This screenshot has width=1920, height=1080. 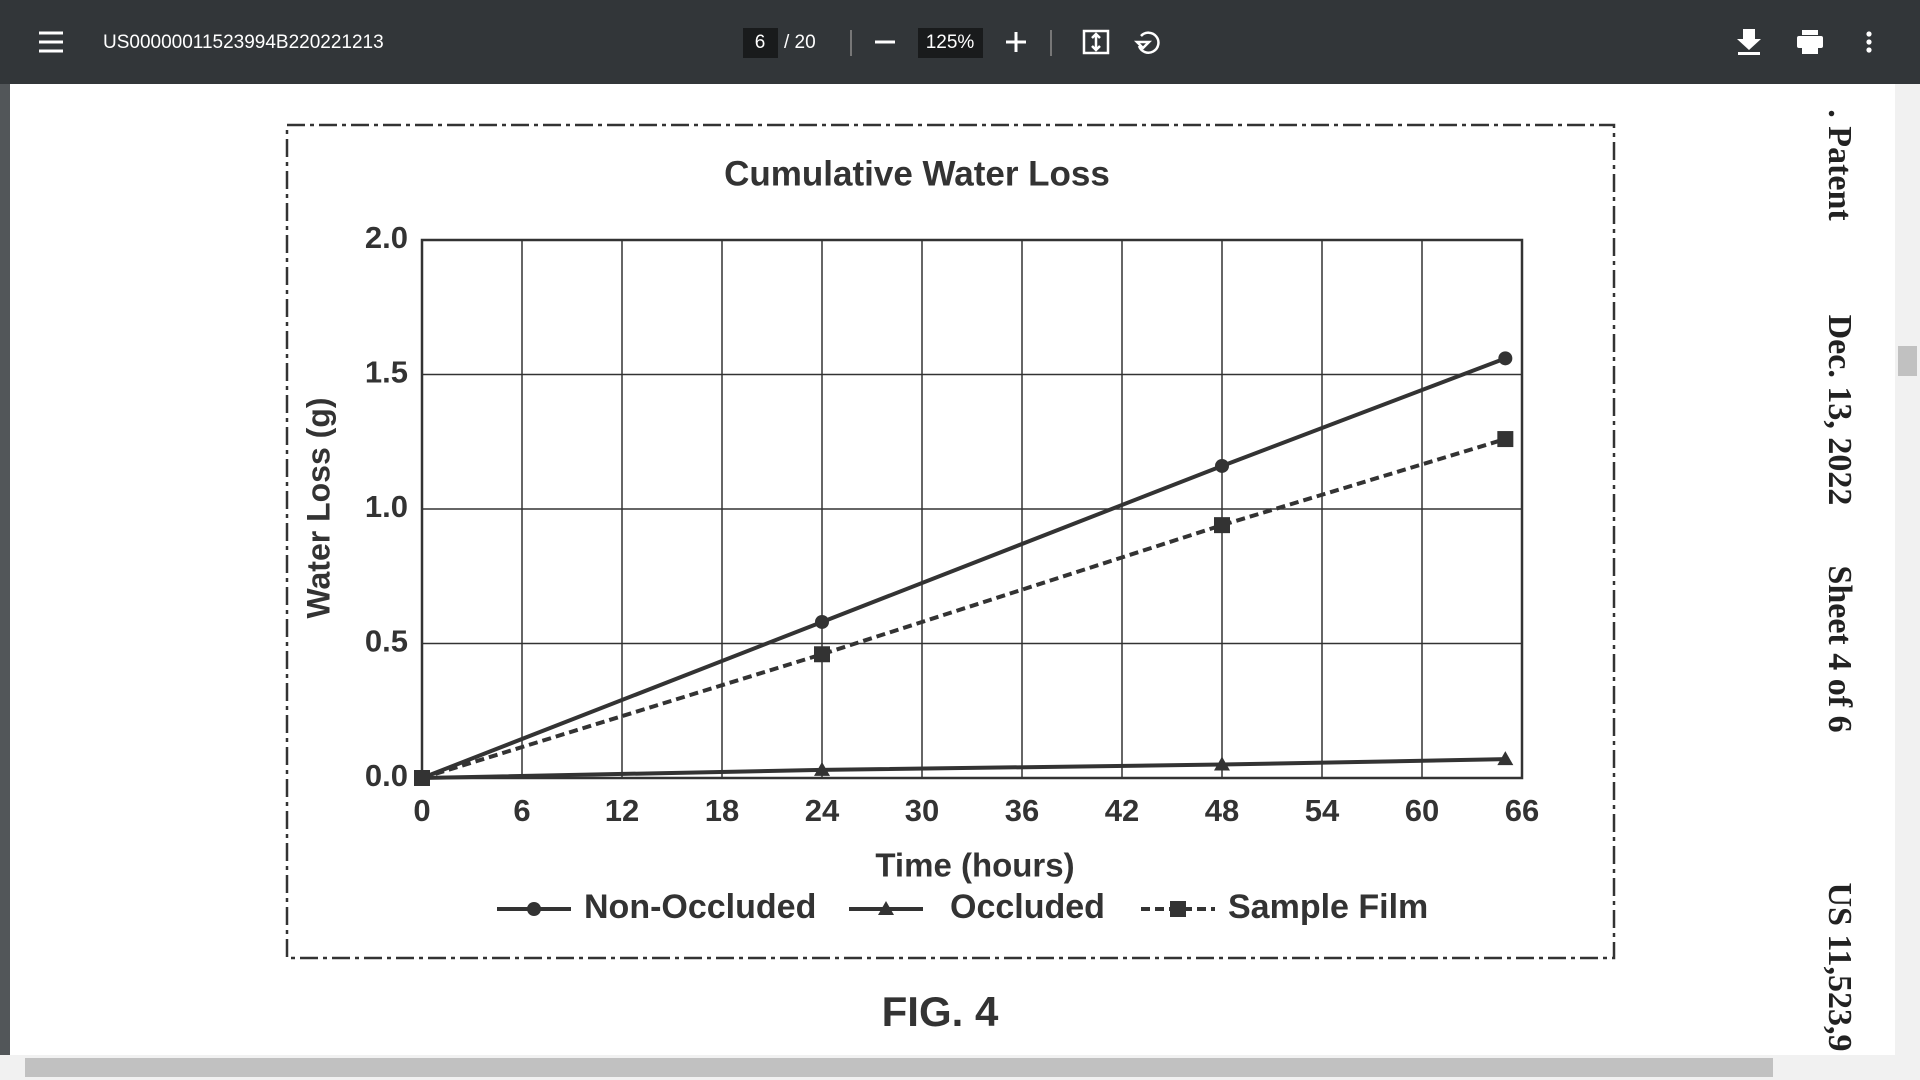 I want to click on more-options, so click(x=1869, y=42).